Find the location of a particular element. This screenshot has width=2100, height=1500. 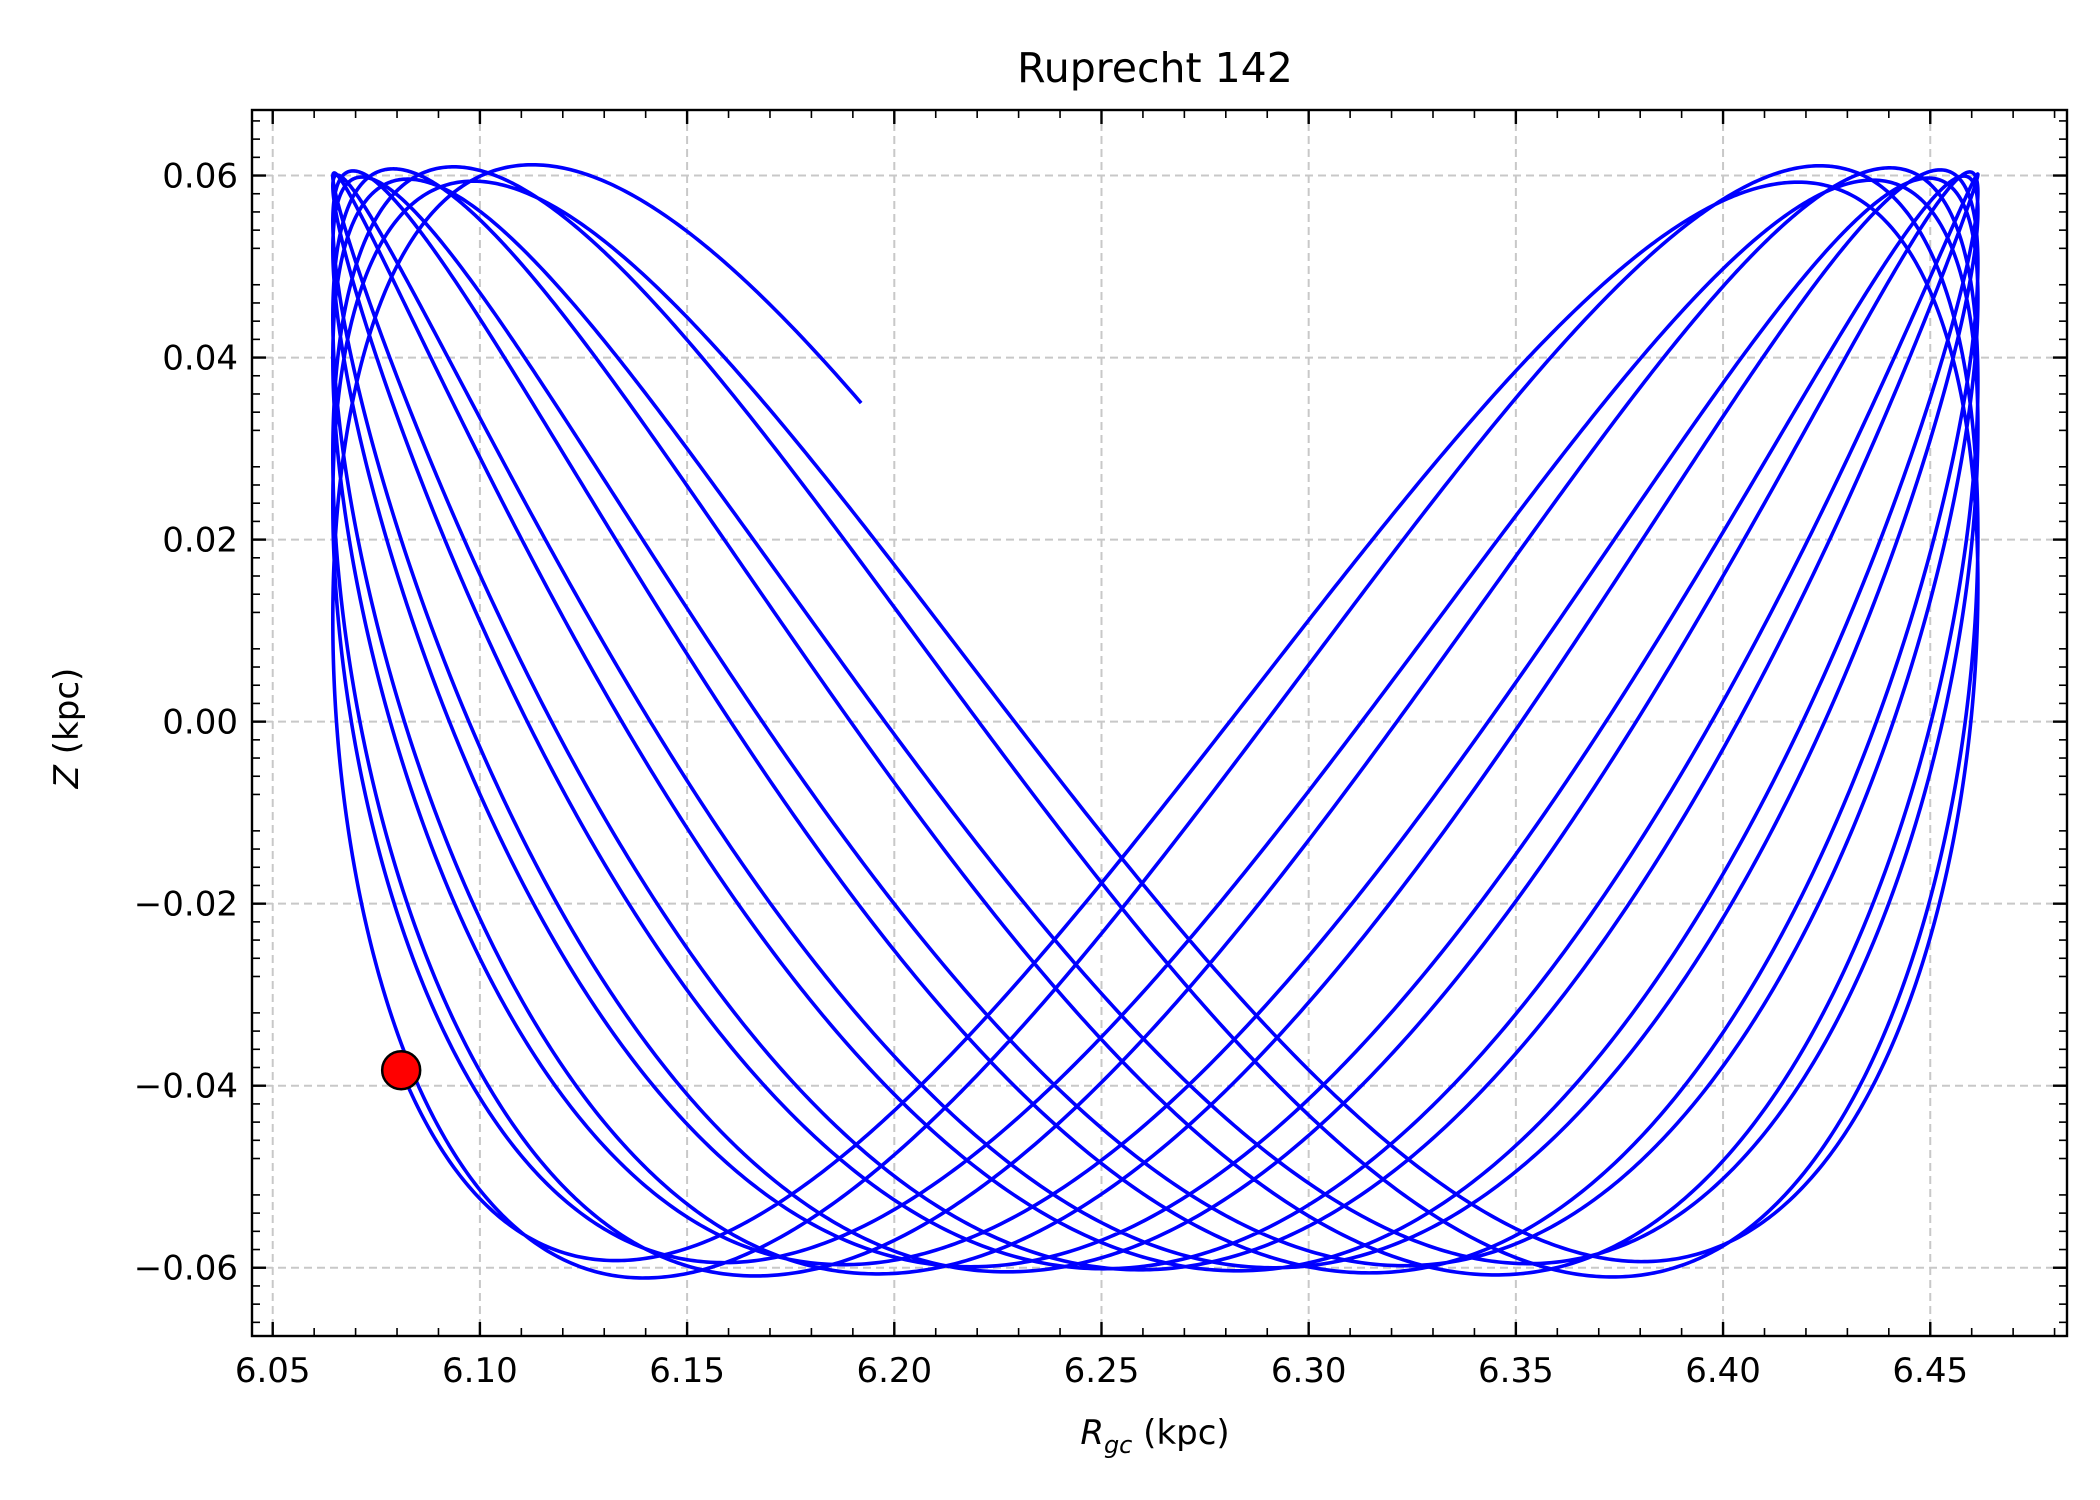

chart-title: Ruprecht 142 is located at coordinates (1155, 68).